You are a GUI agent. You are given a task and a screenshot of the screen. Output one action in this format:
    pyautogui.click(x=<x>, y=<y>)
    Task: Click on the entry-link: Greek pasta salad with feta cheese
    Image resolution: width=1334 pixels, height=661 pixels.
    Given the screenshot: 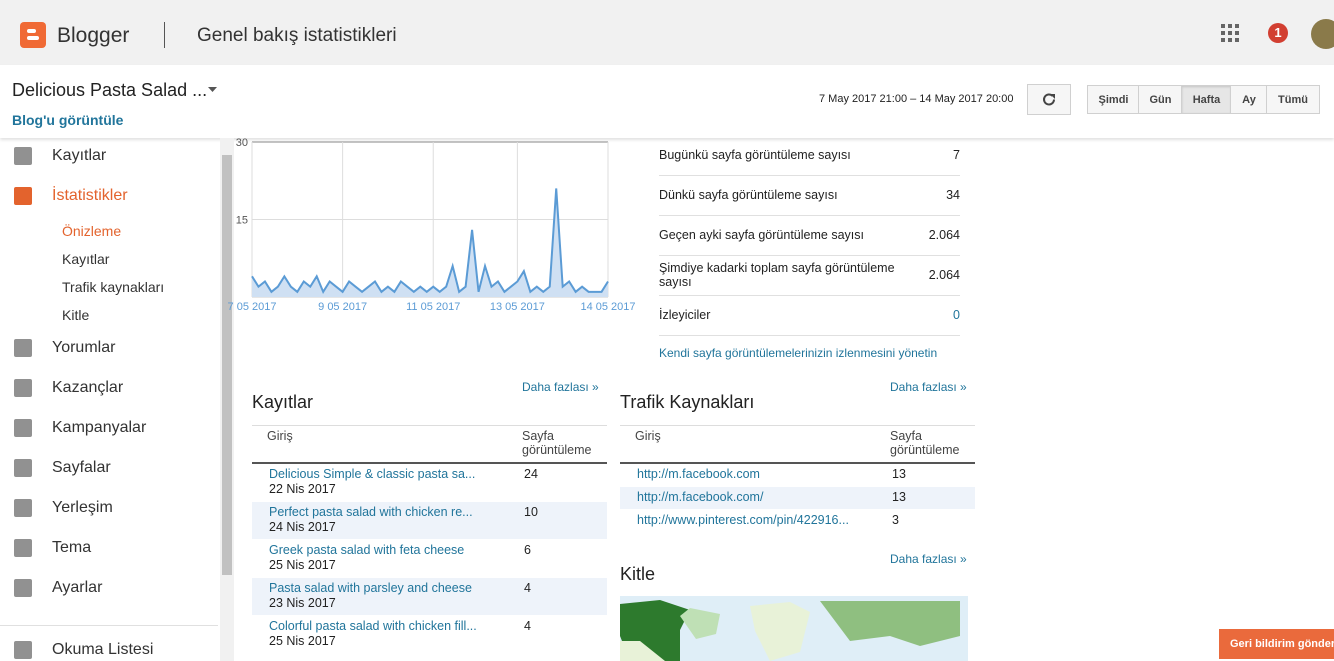 What is the action you would take?
    pyautogui.click(x=367, y=550)
    